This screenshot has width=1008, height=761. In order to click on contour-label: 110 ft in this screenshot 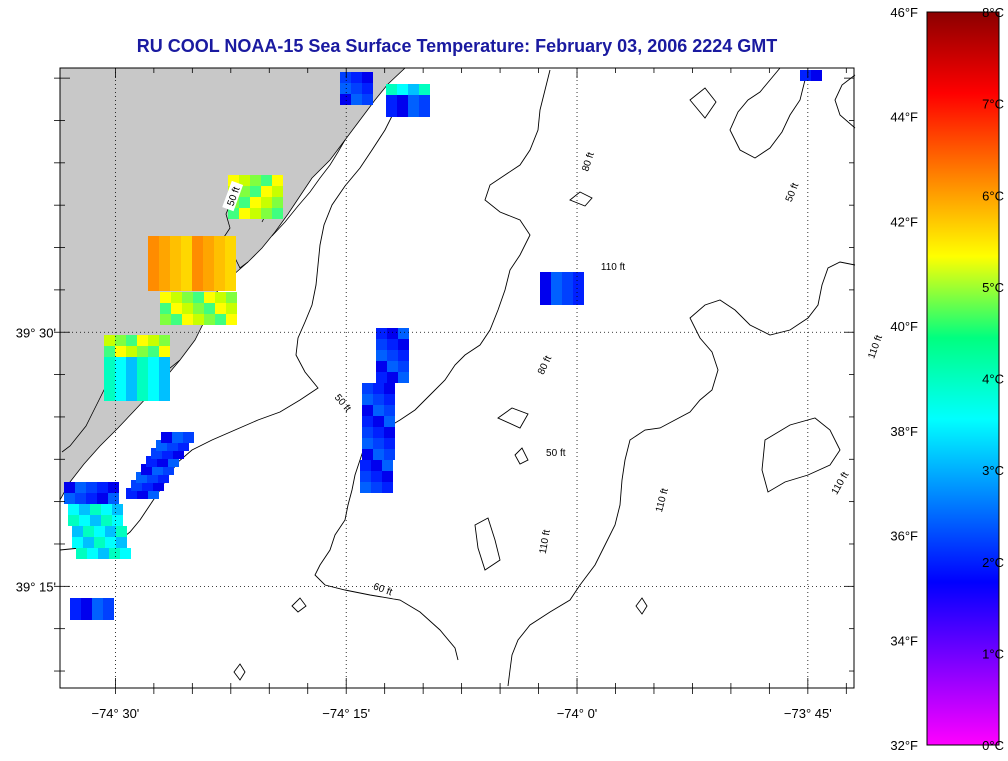, I will do `click(545, 542)`.